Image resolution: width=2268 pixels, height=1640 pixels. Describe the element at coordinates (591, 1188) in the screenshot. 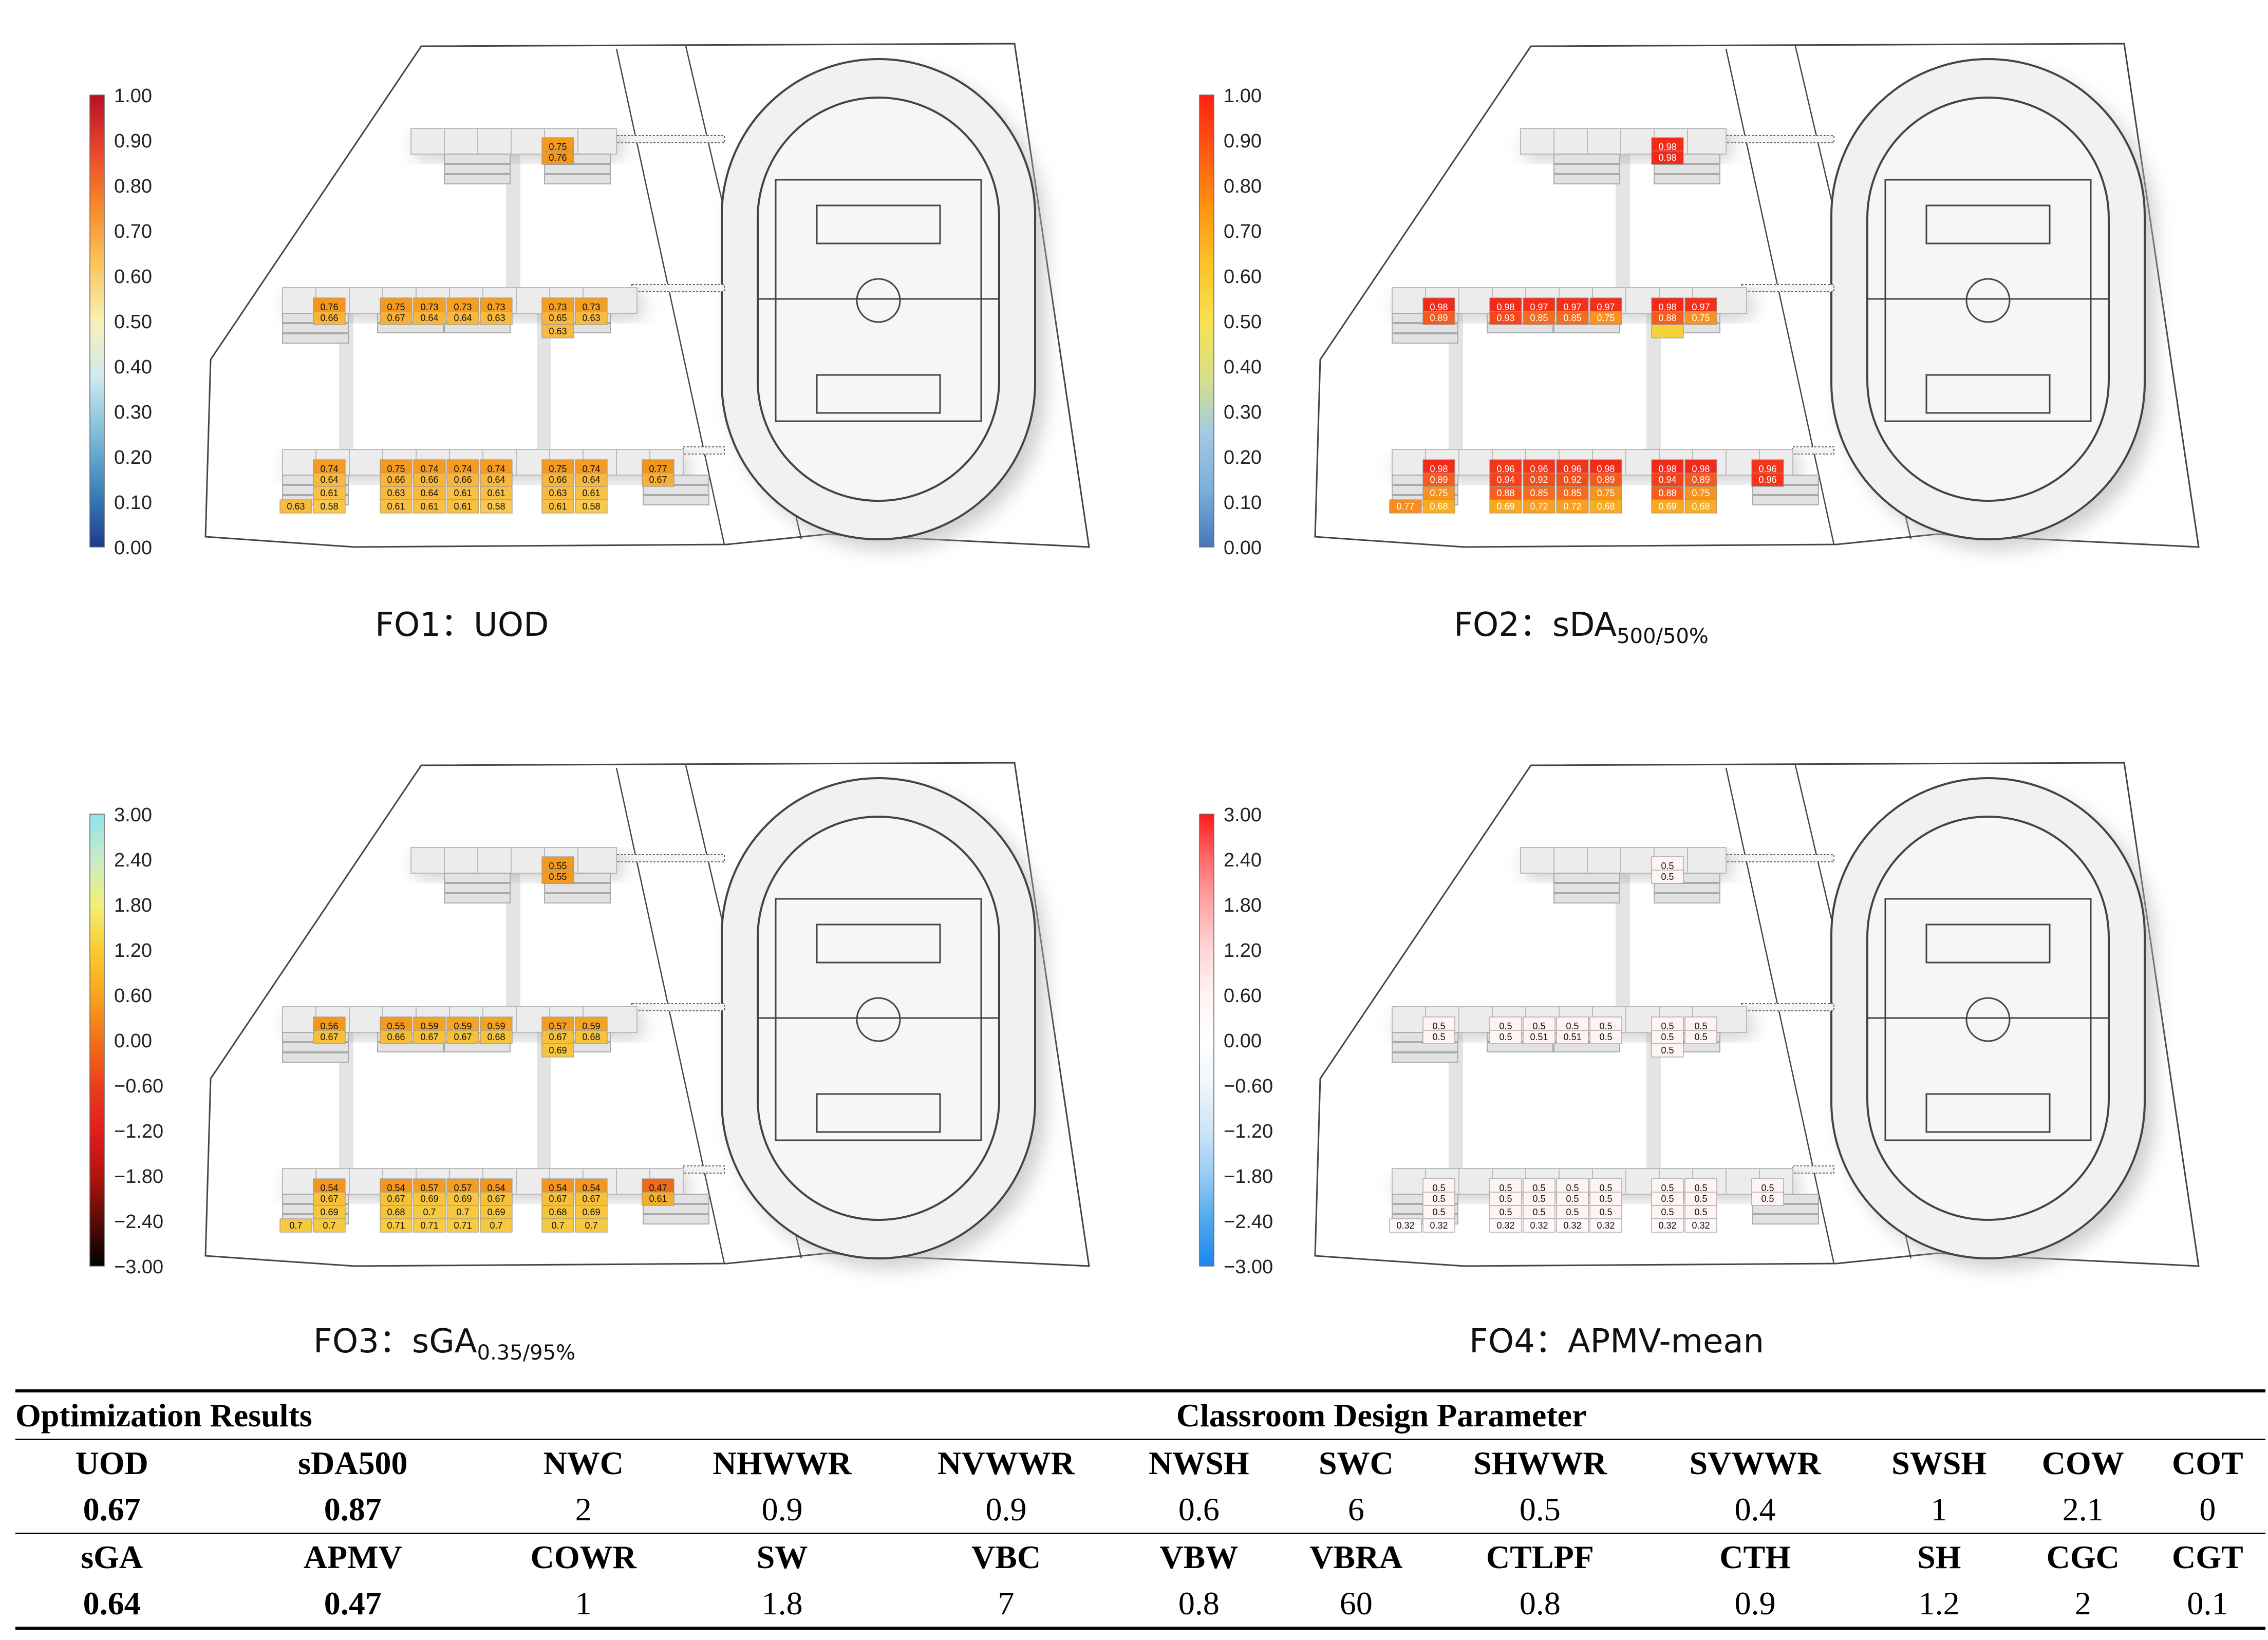

I see `svg-text: 0.54` at that location.